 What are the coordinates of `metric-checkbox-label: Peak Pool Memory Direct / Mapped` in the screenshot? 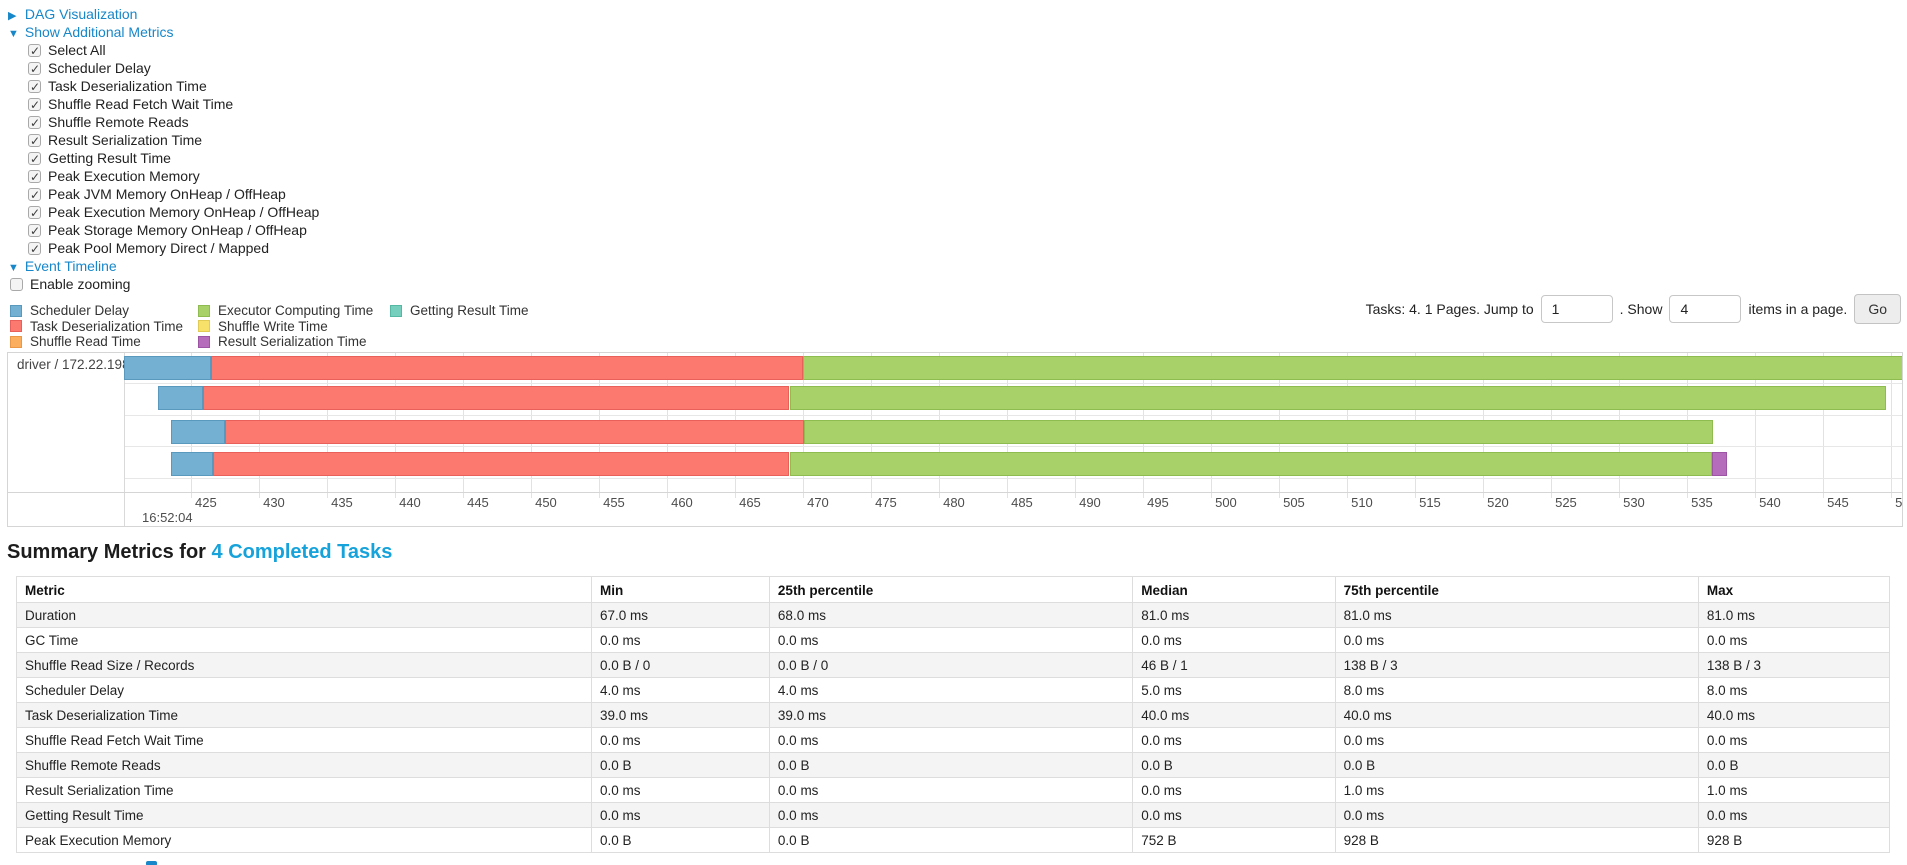 It's located at (158, 248).